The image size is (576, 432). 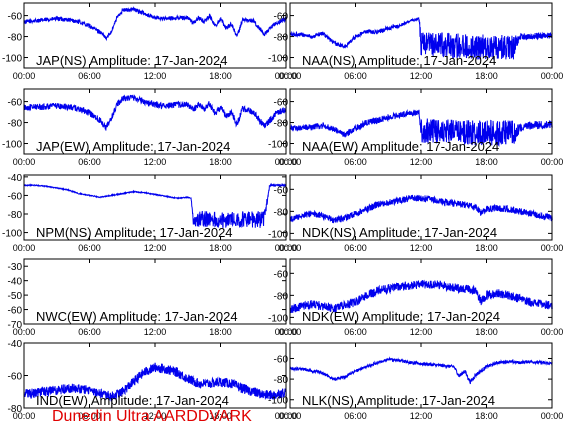 I want to click on panel-title: NAA(EW) Amplitude: 17-Jan-2024, so click(x=400, y=146).